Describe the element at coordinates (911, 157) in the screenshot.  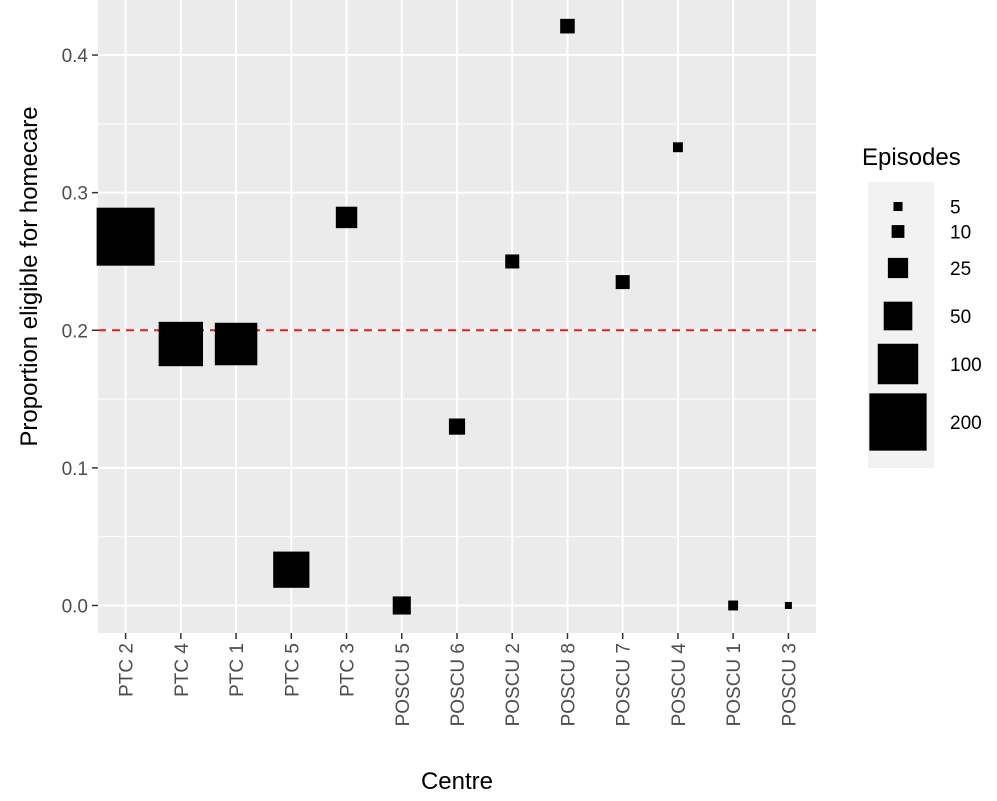
I see `legend-title: Episodes` at that location.